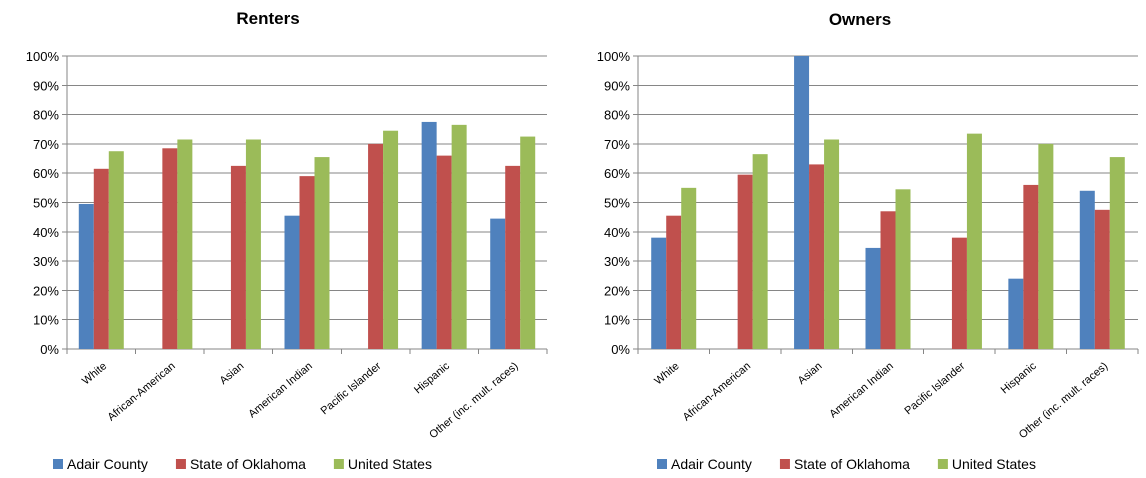 Image resolution: width=1146 pixels, height=478 pixels. Describe the element at coordinates (267, 18) in the screenshot. I see `chart-title: Renters` at that location.